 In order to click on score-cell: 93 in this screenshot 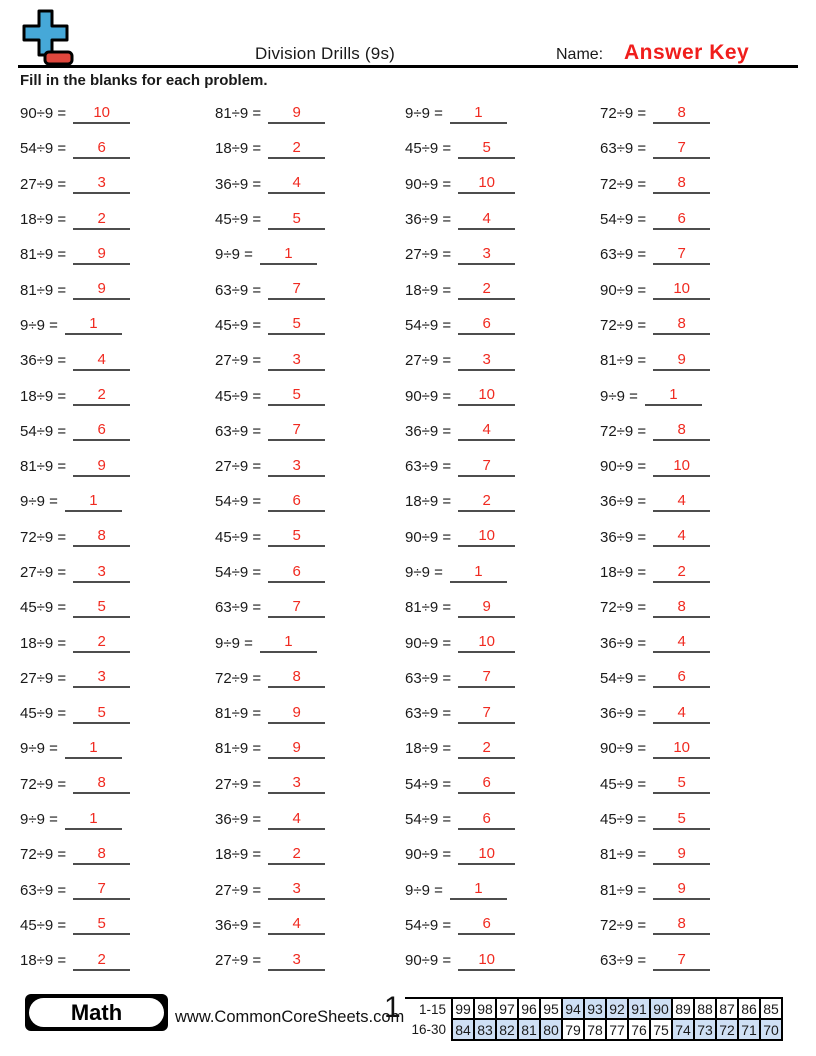, I will do `click(595, 1008)`.